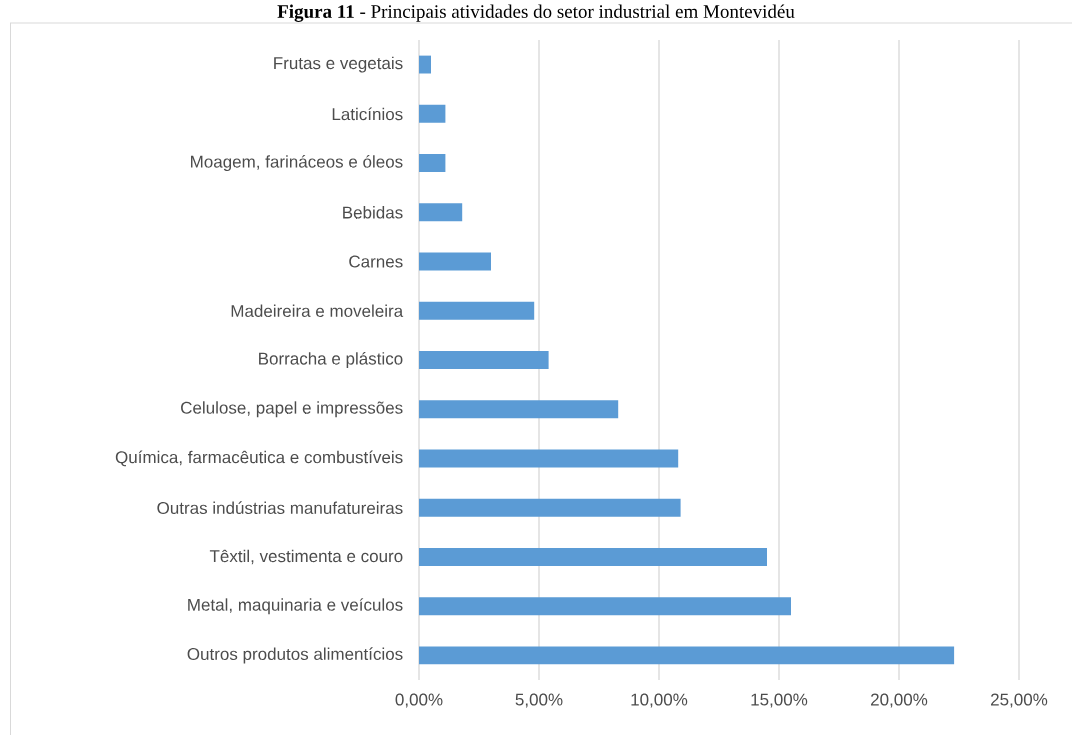  I want to click on y-tick-label: Madeireira e moveleira, so click(317, 311).